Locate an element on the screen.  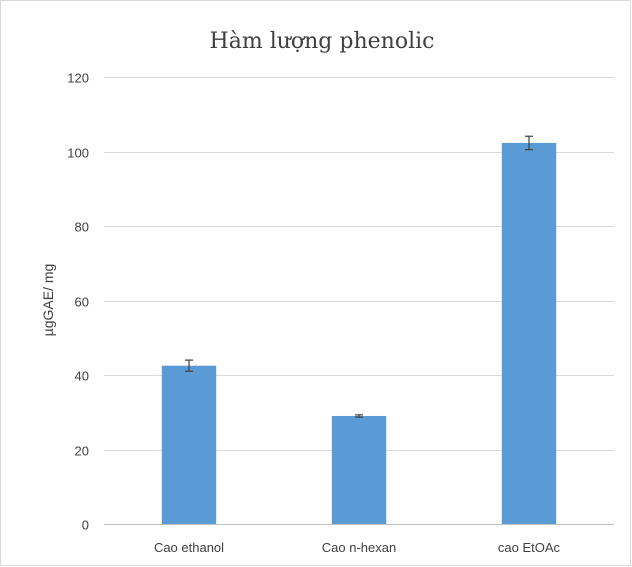
y-tick-label: 100 is located at coordinates (78, 153).